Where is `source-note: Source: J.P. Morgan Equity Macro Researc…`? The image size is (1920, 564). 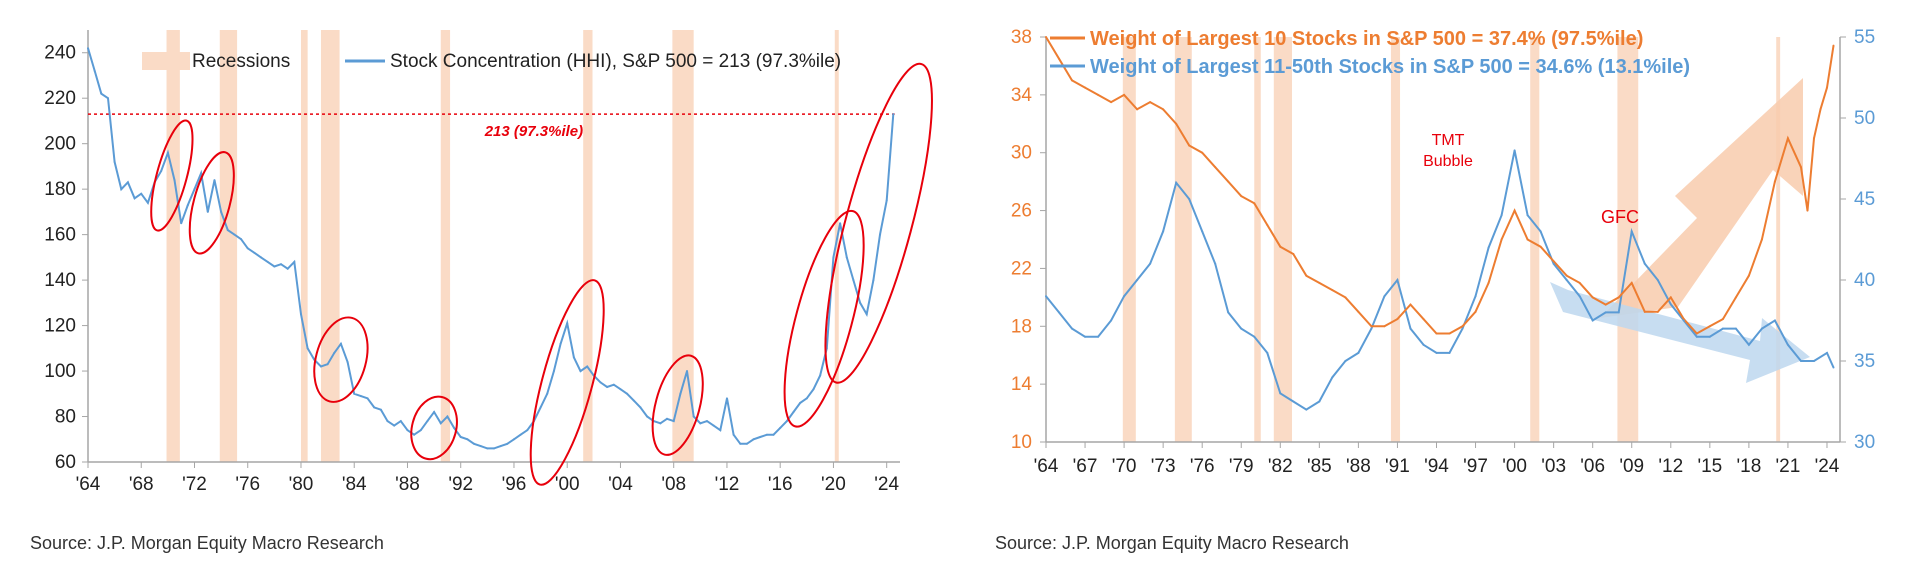 source-note: Source: J.P. Morgan Equity Macro Researc… is located at coordinates (207, 543).